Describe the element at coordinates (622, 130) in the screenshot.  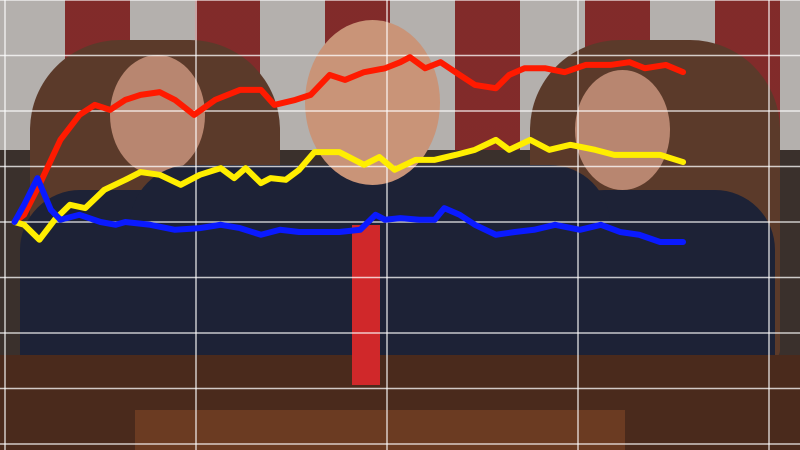
I see `right-face` at that location.